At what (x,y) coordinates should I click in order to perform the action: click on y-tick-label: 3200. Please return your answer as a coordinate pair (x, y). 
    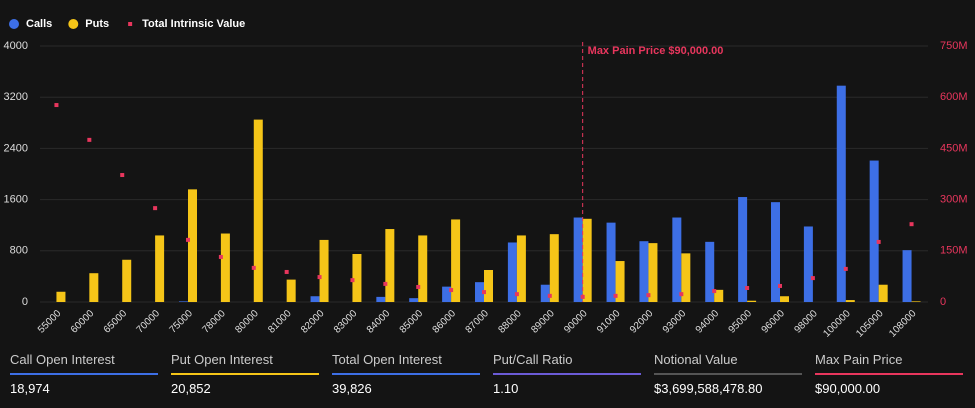
    Looking at the image, I should click on (16, 97).